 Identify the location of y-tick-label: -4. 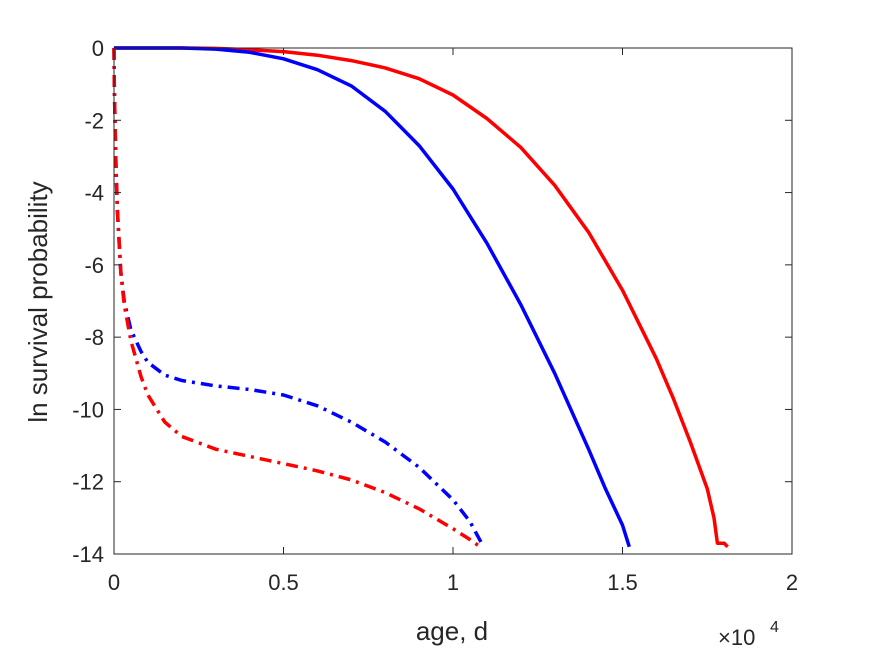
(94, 193).